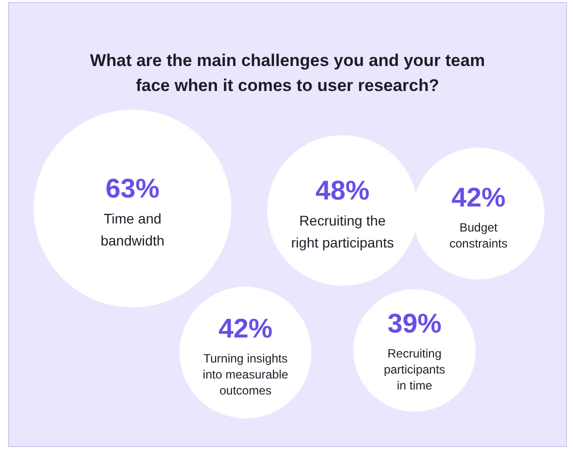  What do you see at coordinates (132, 229) in the screenshot?
I see `category-label: Time and bandwidth` at bounding box center [132, 229].